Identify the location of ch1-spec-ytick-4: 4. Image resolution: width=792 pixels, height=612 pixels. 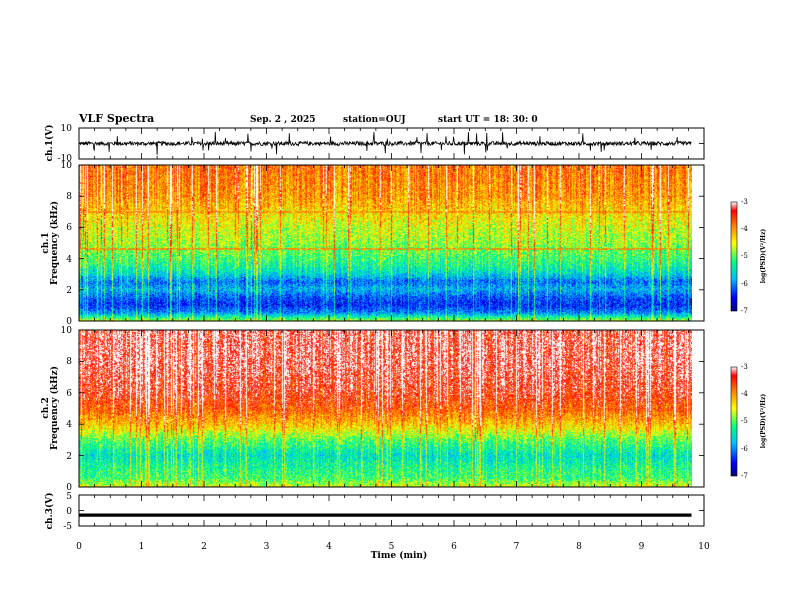
(69, 260).